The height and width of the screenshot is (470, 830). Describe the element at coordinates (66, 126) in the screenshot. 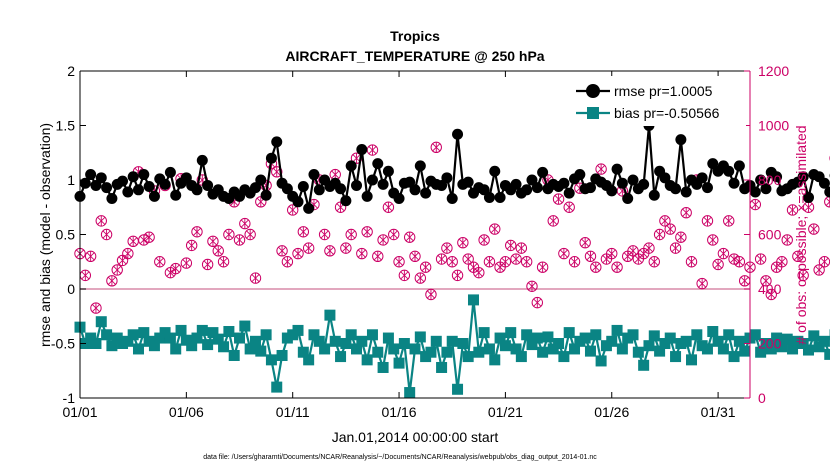

I see `y-tick-label: 1.5` at that location.